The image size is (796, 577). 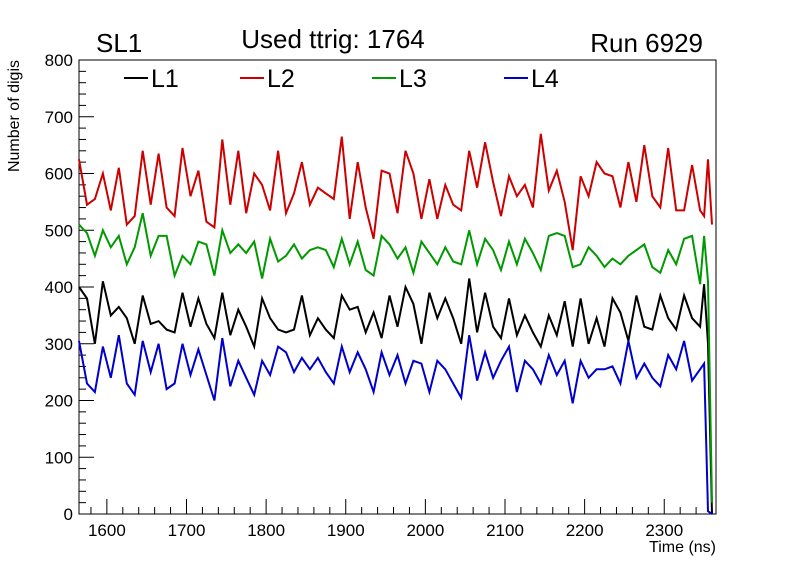 I want to click on x-tick-label: 1900, so click(x=346, y=530).